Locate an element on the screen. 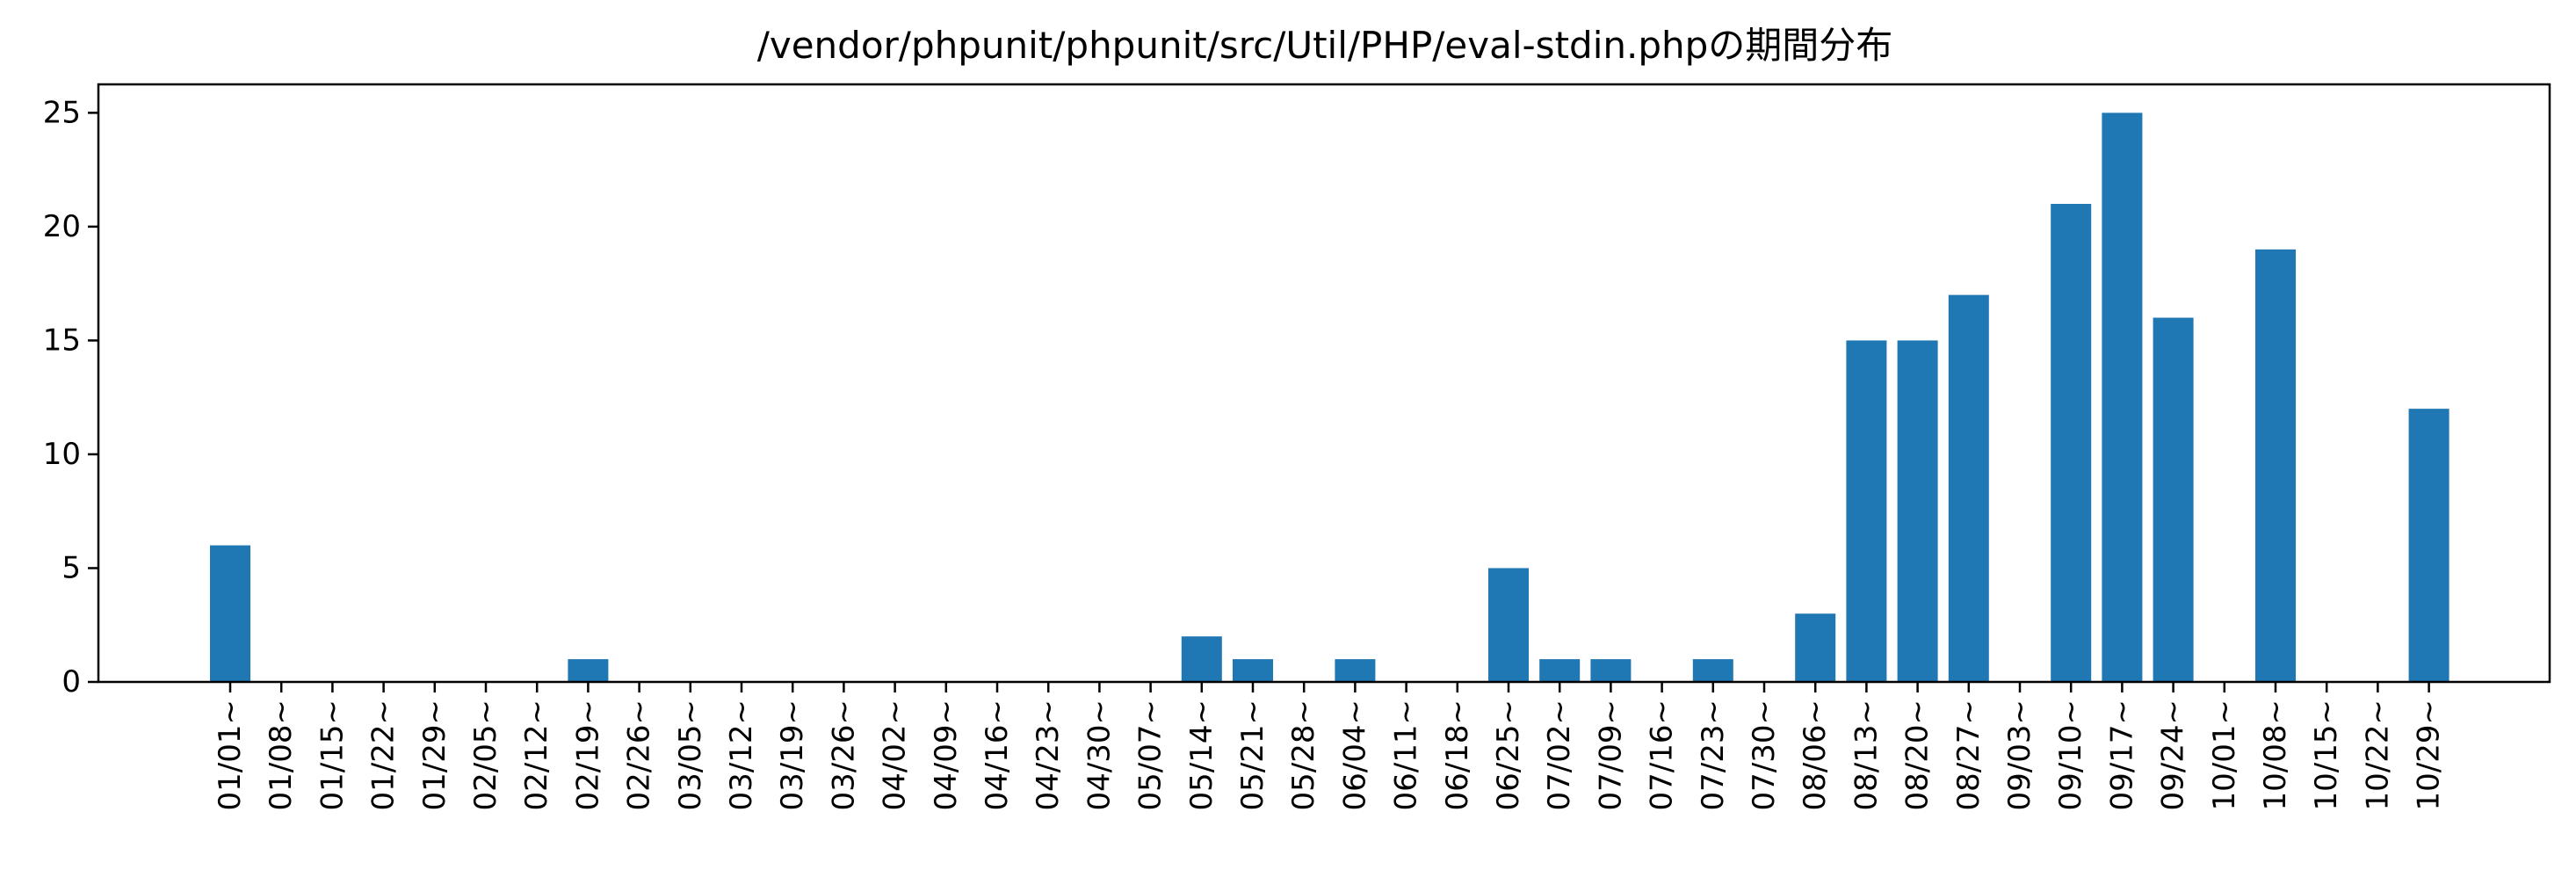  x-tick-label: 02/26~ is located at coordinates (639, 755).